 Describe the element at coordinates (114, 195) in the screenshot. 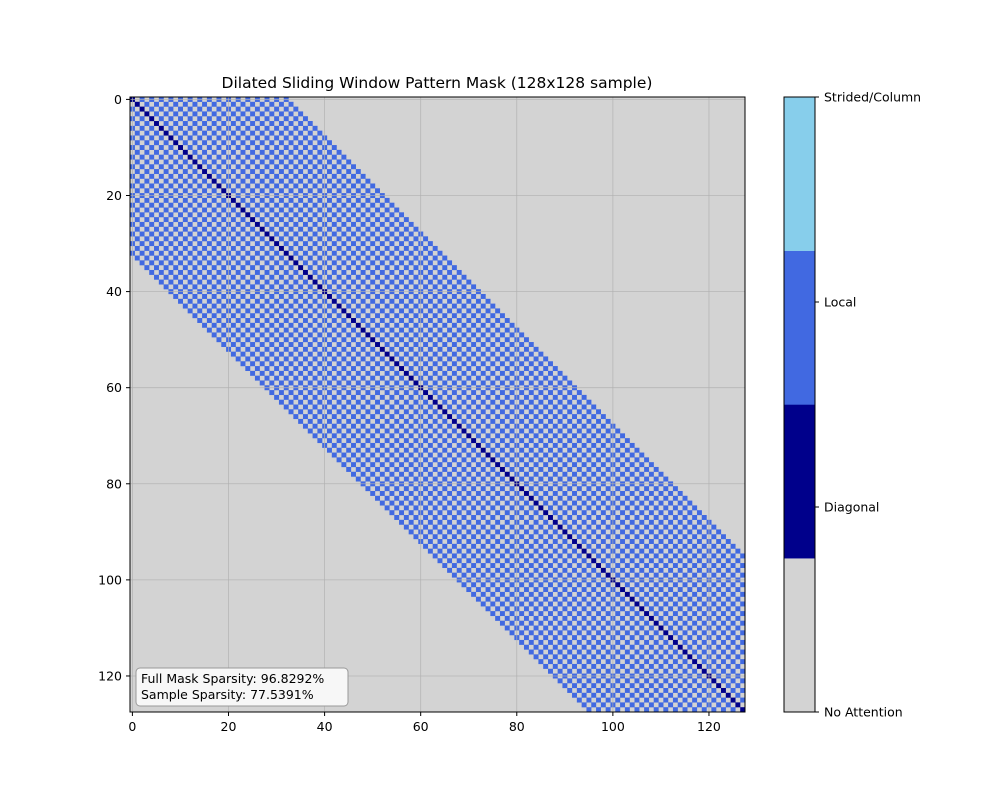

I see `y-tick-label: 20` at that location.